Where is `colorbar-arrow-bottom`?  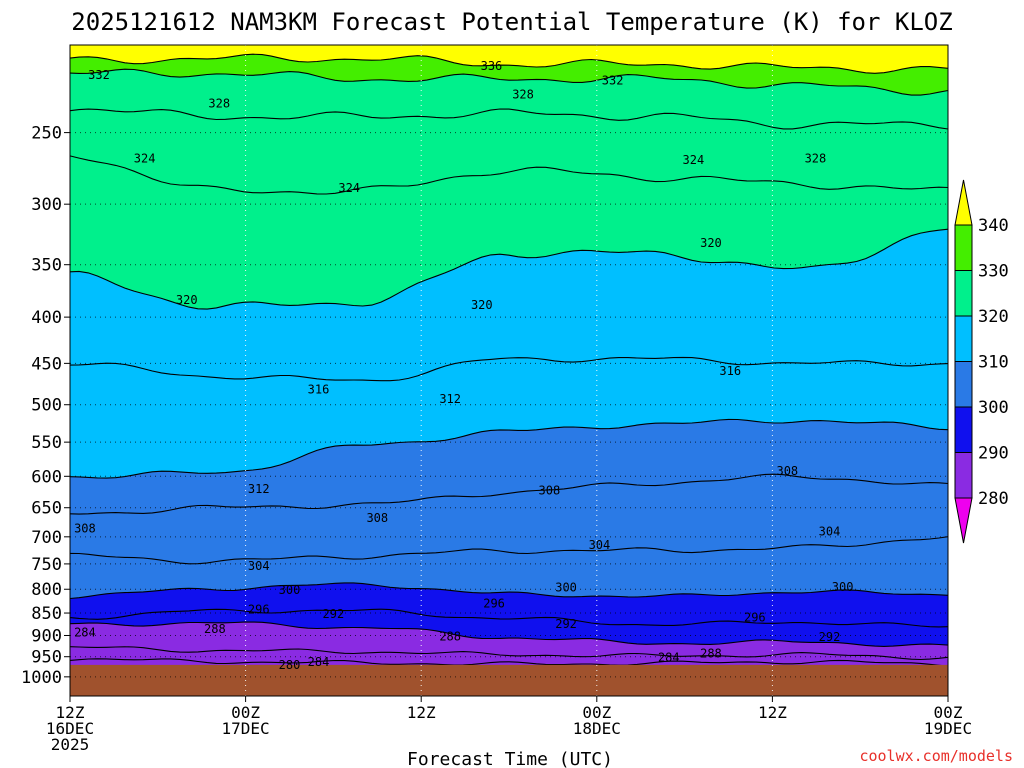 colorbar-arrow-bottom is located at coordinates (963, 520).